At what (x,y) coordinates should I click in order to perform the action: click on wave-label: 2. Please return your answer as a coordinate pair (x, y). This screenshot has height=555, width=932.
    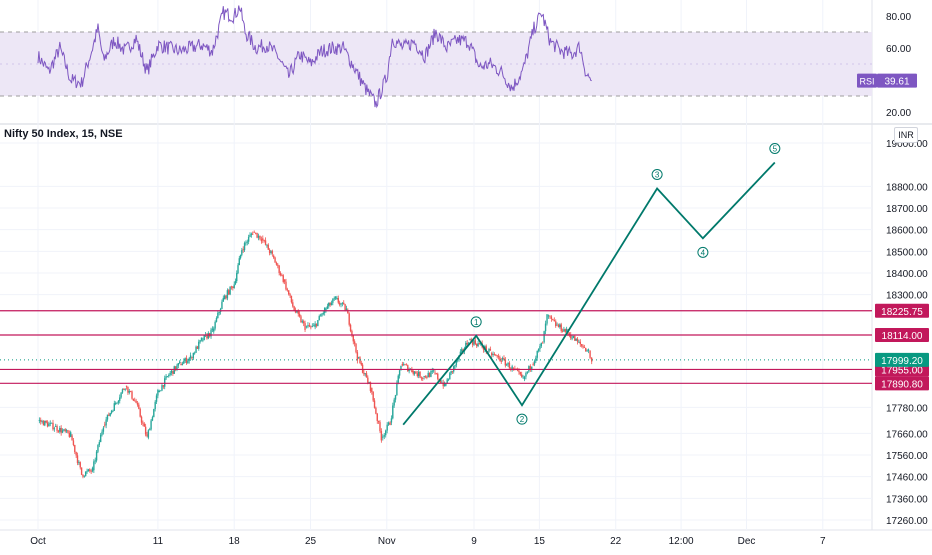
    Looking at the image, I should click on (522, 419).